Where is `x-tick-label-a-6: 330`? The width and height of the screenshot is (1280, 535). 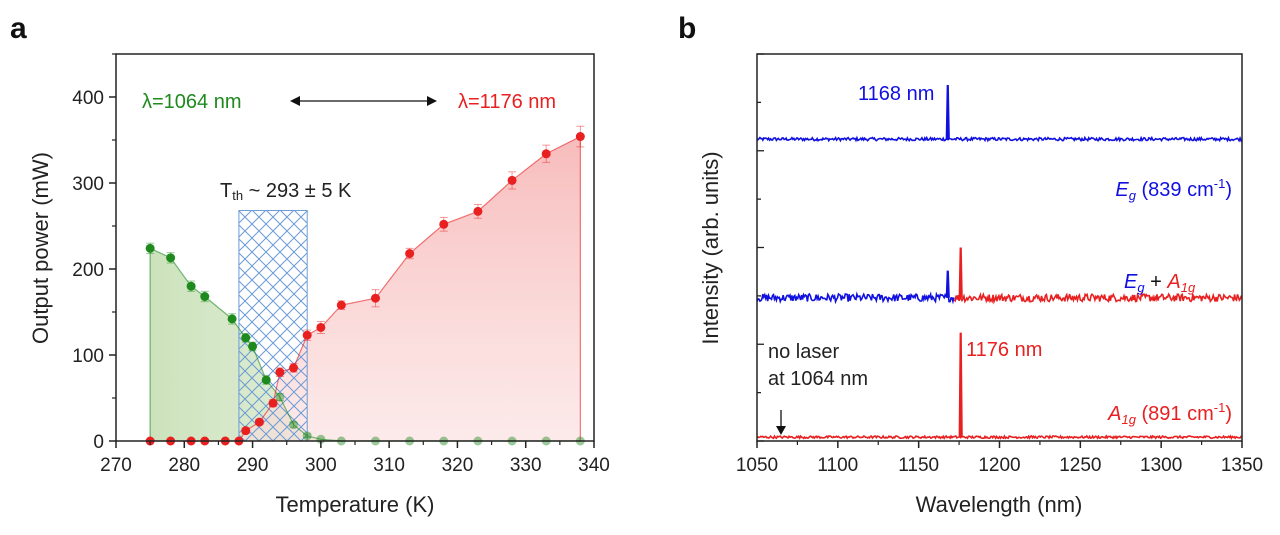 x-tick-label-a-6: 330 is located at coordinates (526, 465).